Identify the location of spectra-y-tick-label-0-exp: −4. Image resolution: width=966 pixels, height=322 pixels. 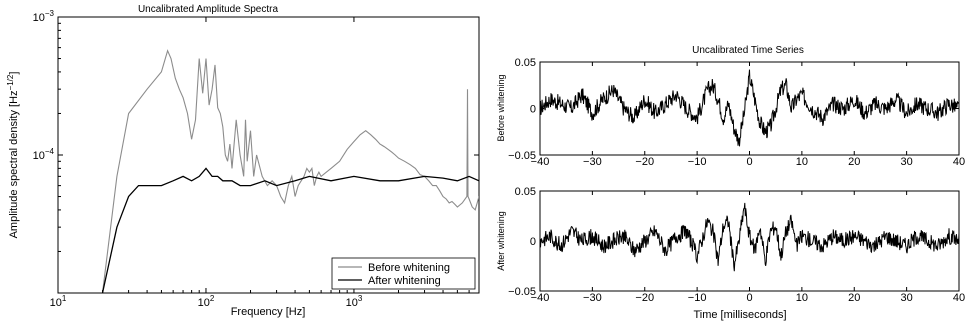
(50, 151).